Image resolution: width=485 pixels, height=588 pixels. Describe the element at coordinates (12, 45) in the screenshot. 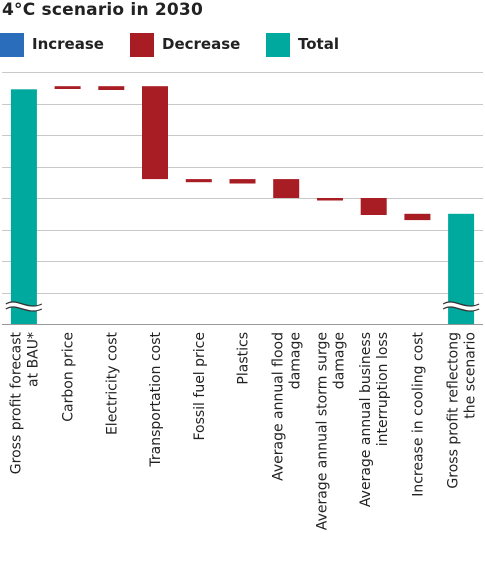

I see `legend-swatch-increase` at that location.